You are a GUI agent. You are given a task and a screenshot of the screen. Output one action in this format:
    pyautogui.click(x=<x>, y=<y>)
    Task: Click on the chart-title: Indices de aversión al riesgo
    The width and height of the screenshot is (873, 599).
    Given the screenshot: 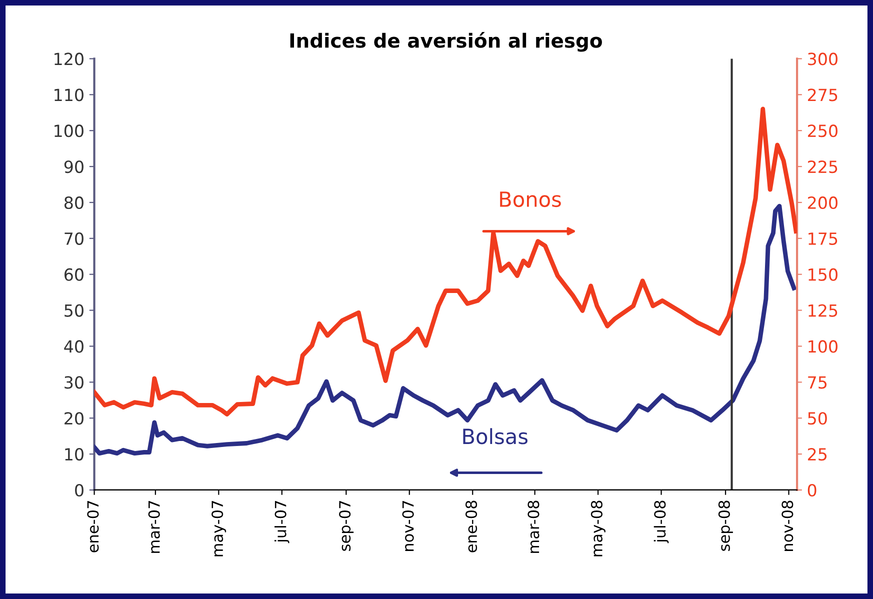 What is the action you would take?
    pyautogui.click(x=446, y=42)
    